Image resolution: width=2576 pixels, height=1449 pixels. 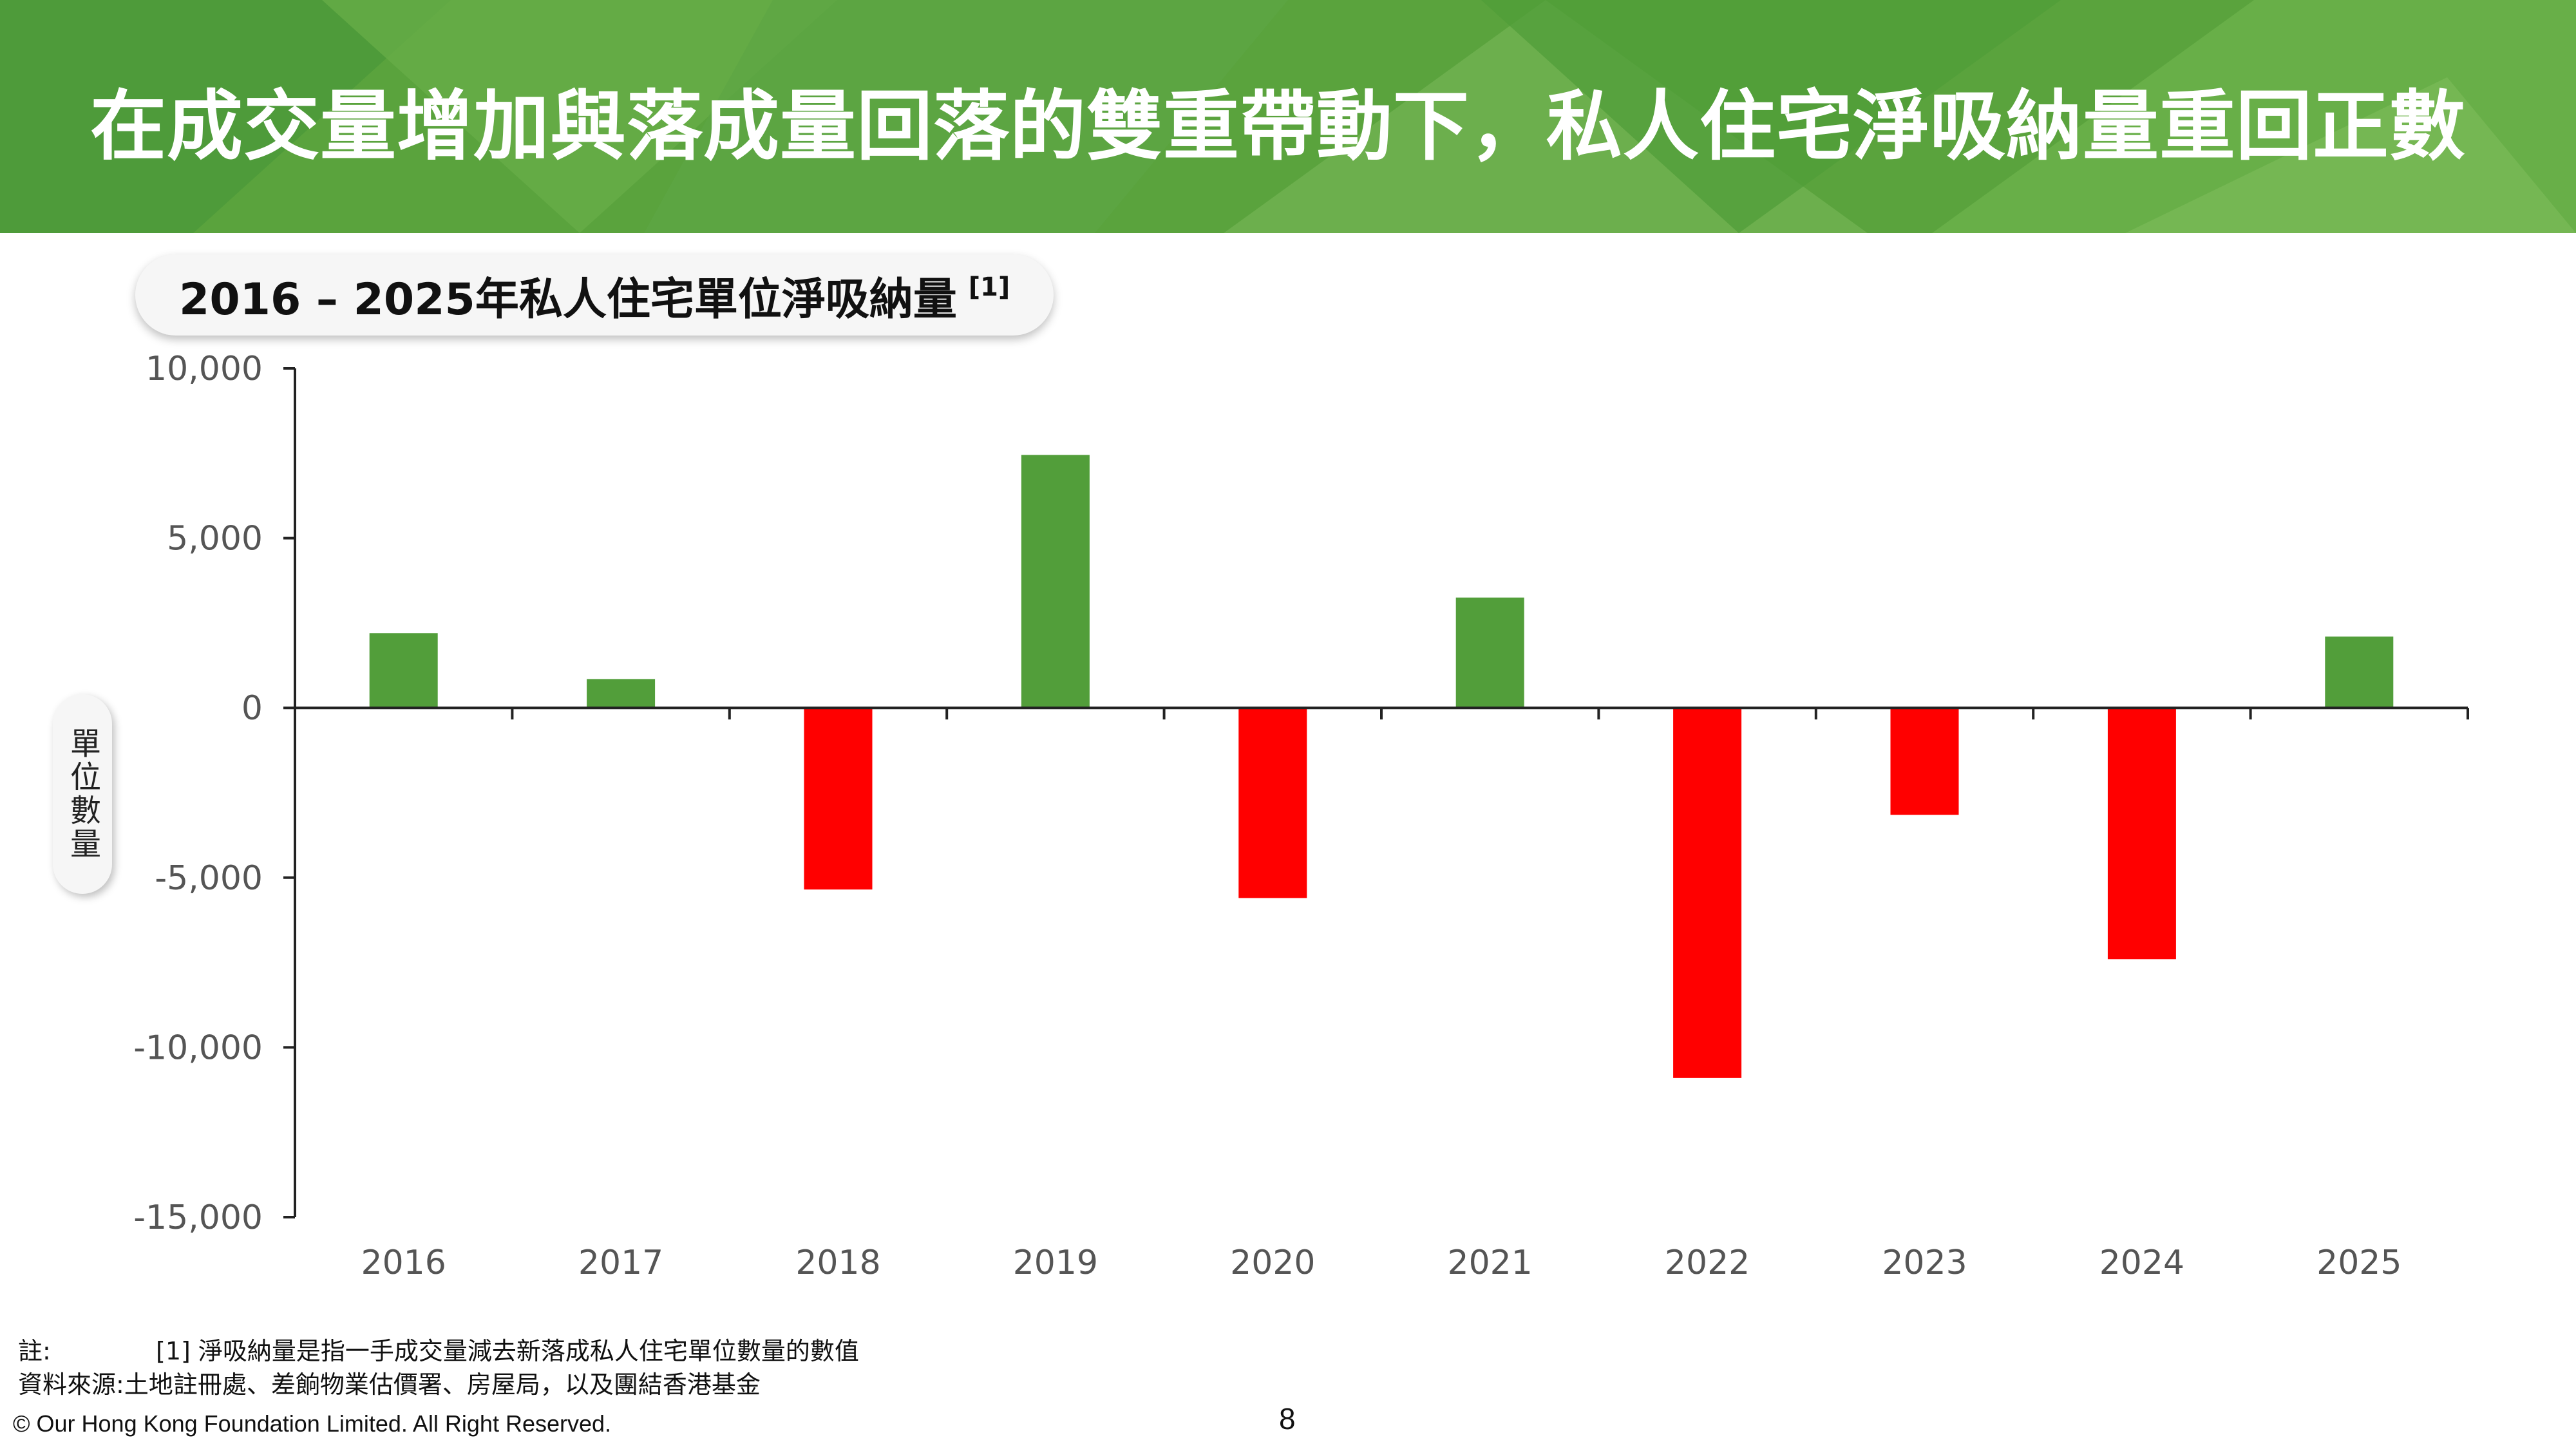 What do you see at coordinates (1490, 1263) in the screenshot?
I see `x-tick-label: 2021` at bounding box center [1490, 1263].